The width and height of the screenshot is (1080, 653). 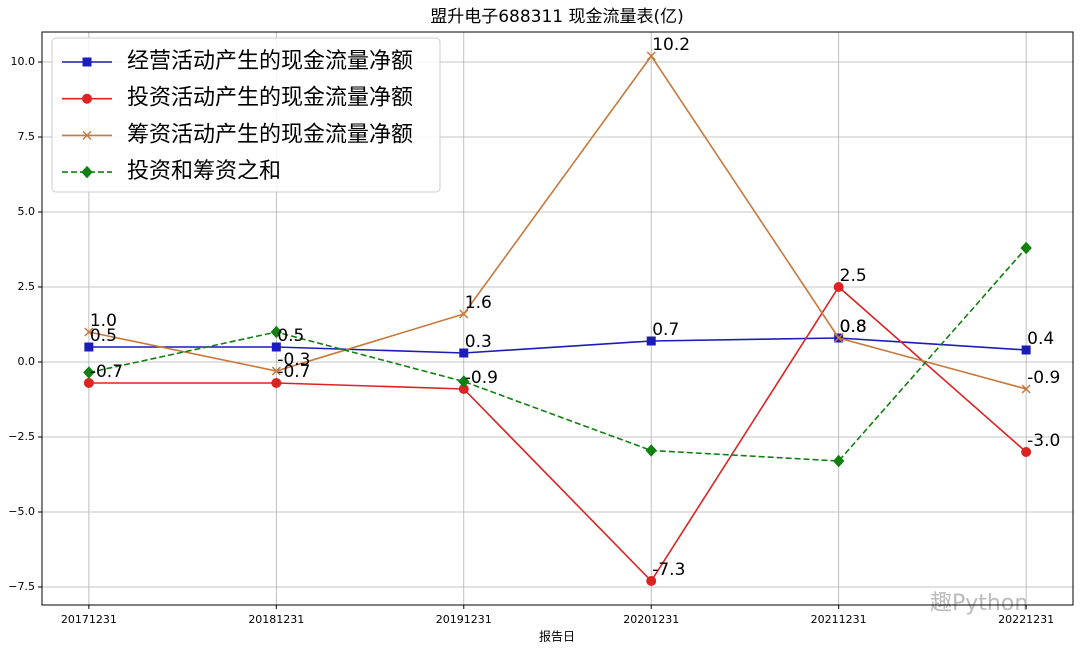 I want to click on legend-label: 筹资活动产生的现金流量净额, so click(x=270, y=134).